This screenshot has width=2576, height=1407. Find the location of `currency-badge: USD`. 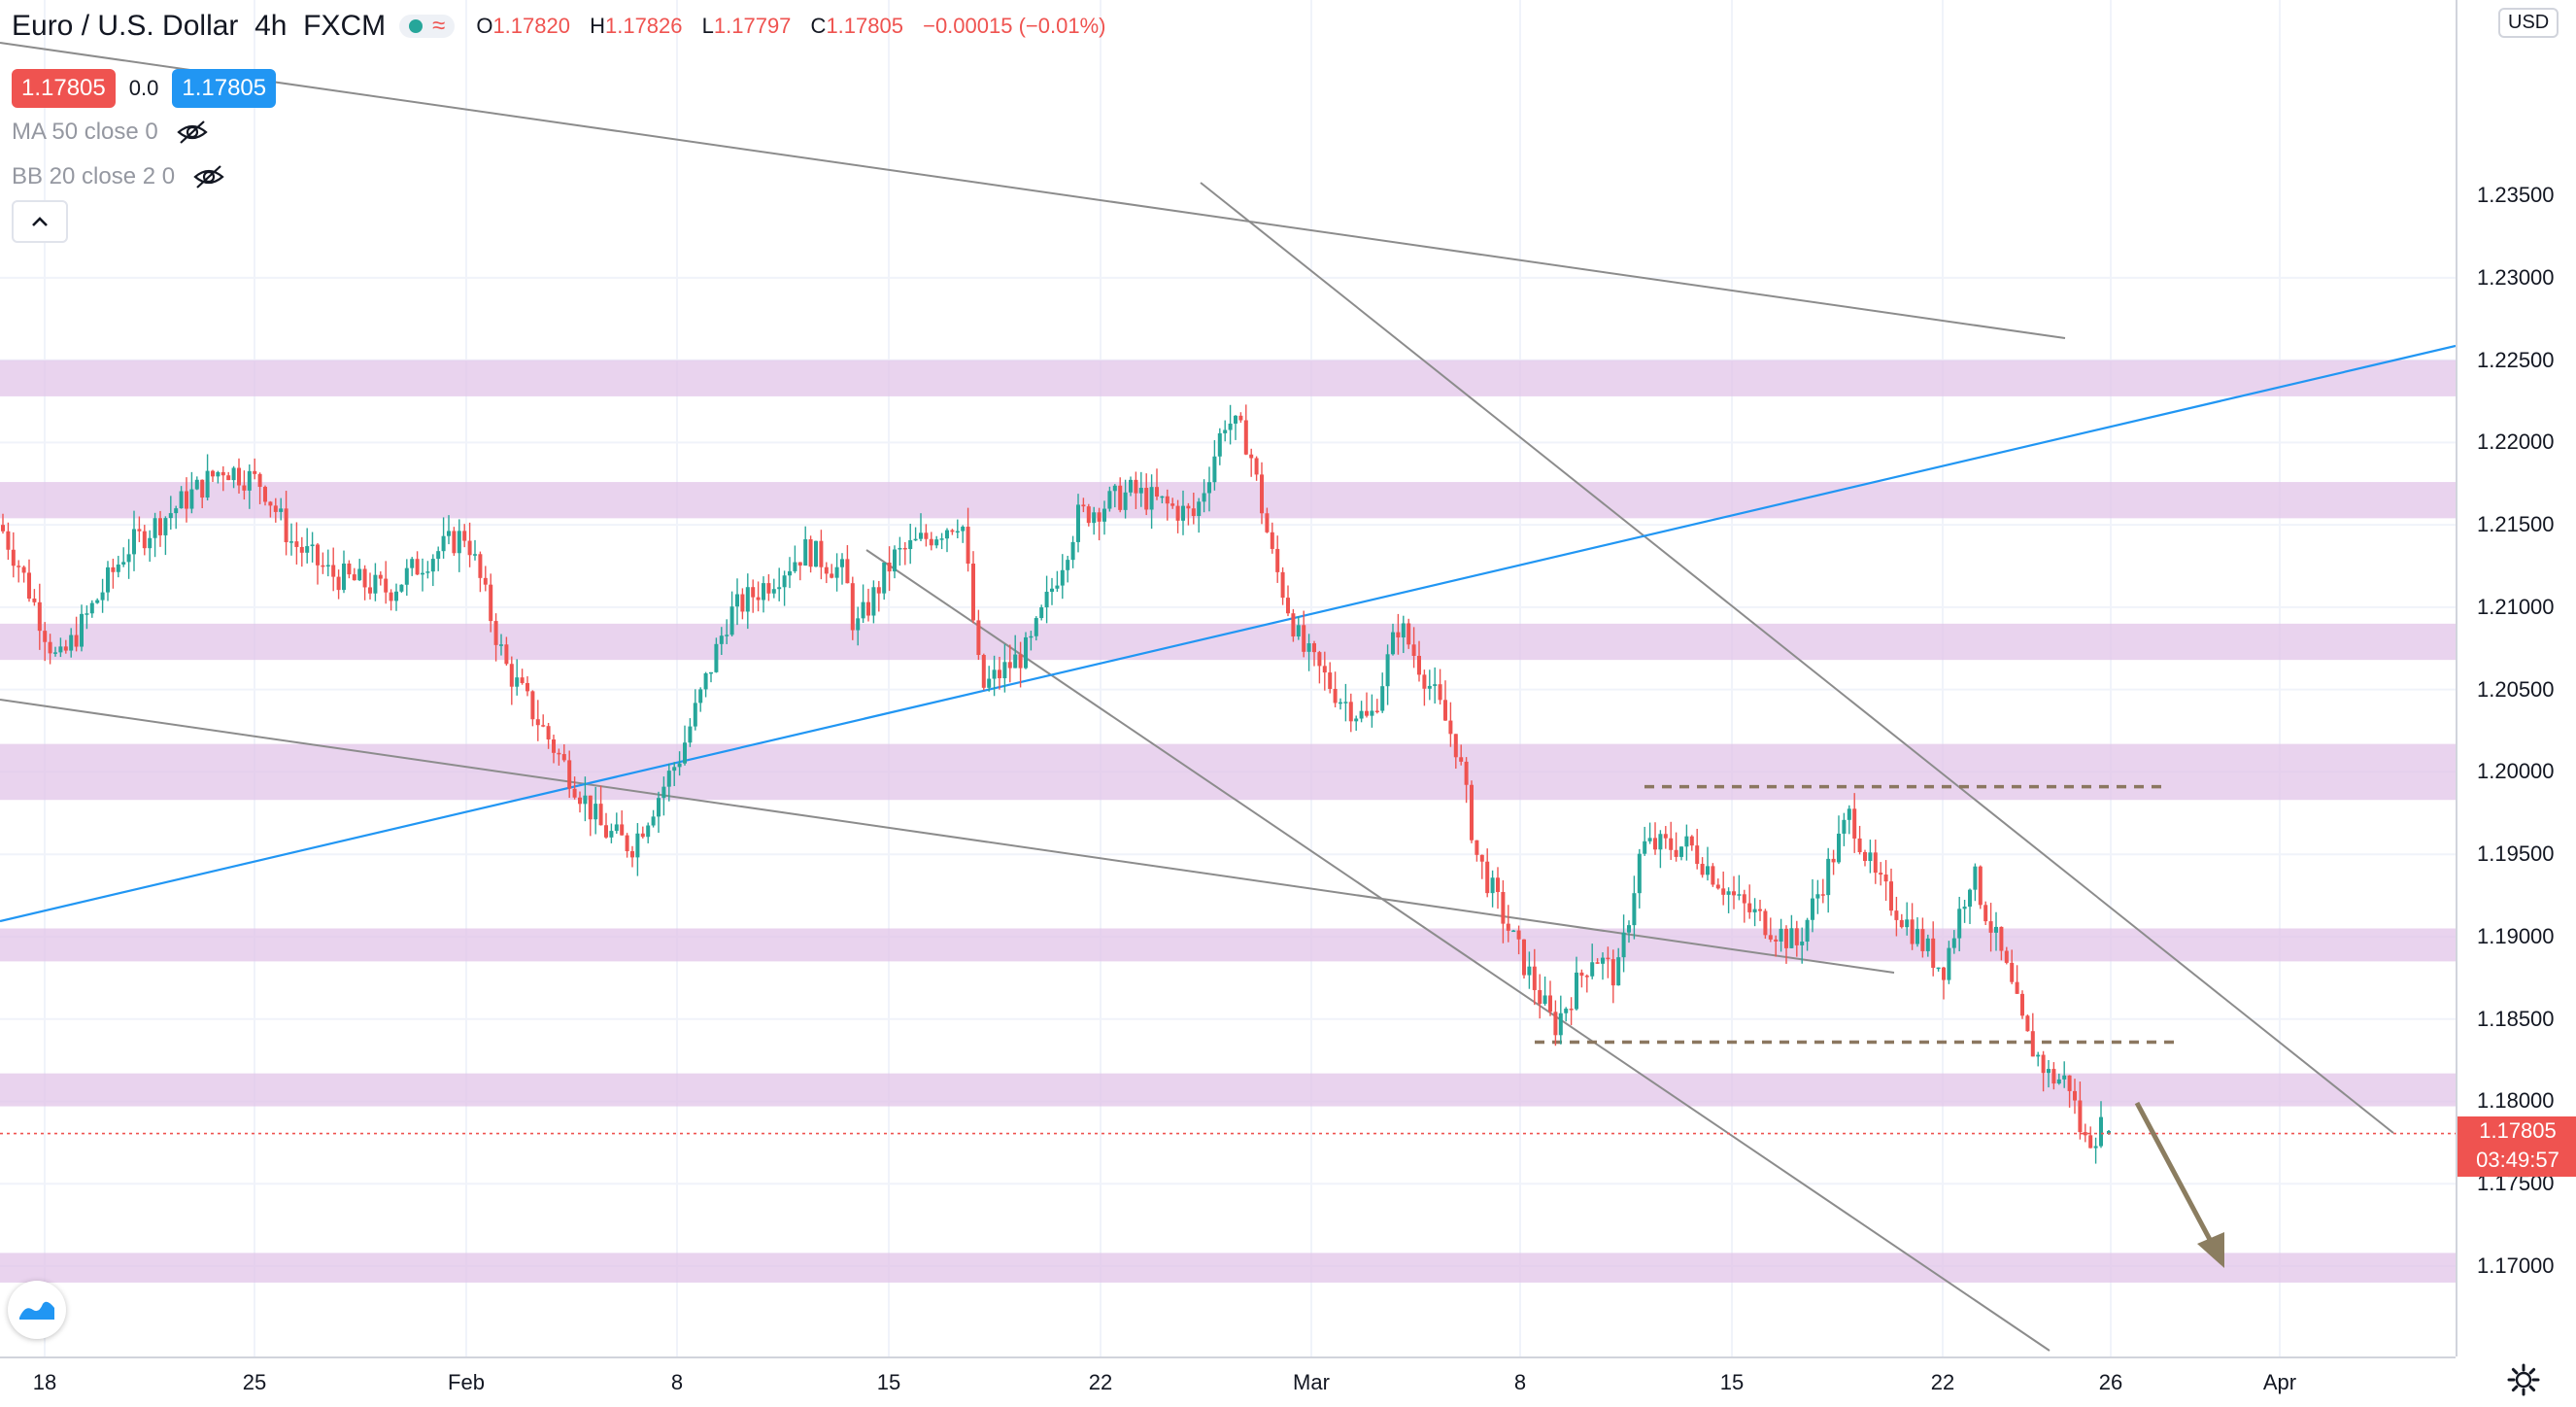

currency-badge: USD is located at coordinates (2528, 23).